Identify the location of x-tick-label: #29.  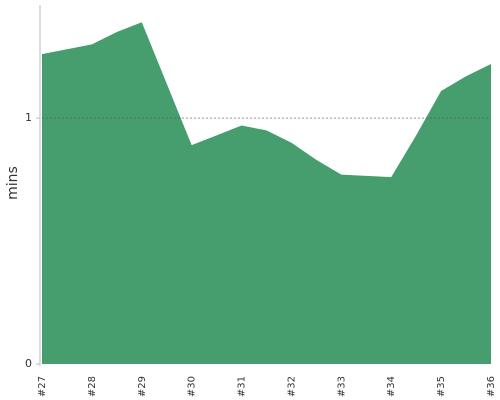
(142, 386).